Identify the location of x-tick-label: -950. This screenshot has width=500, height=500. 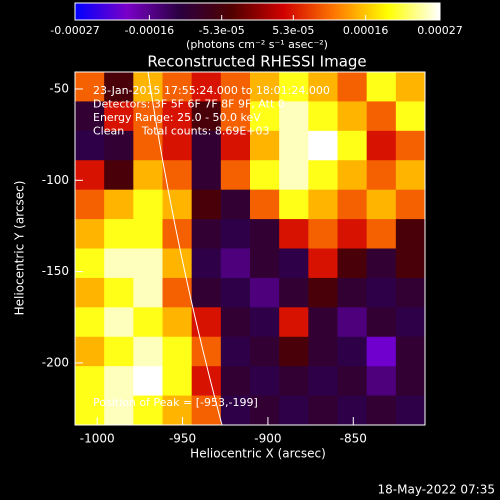
(182, 439).